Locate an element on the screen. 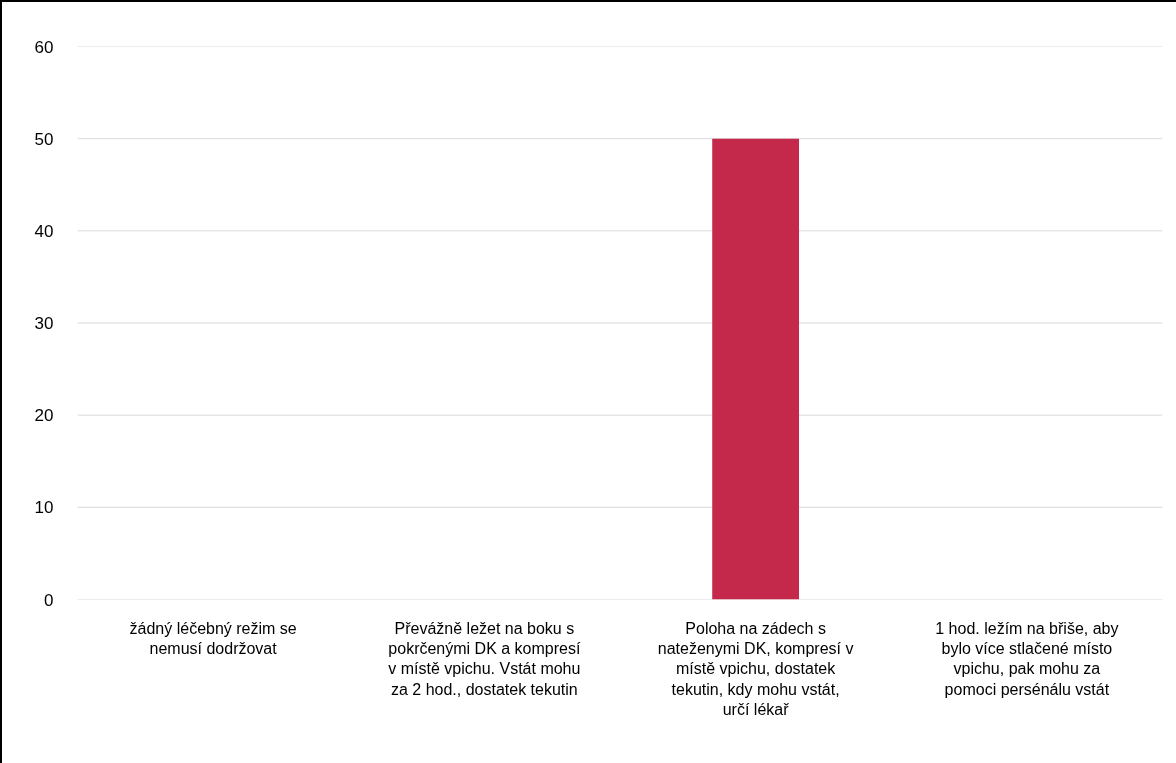  x-tick-label: Poloha na zádech s nateženymi DK, kompresí v místě vpichu, dostatek tekutin, kdy mohu vstát, určí lékař is located at coordinates (755, 669).